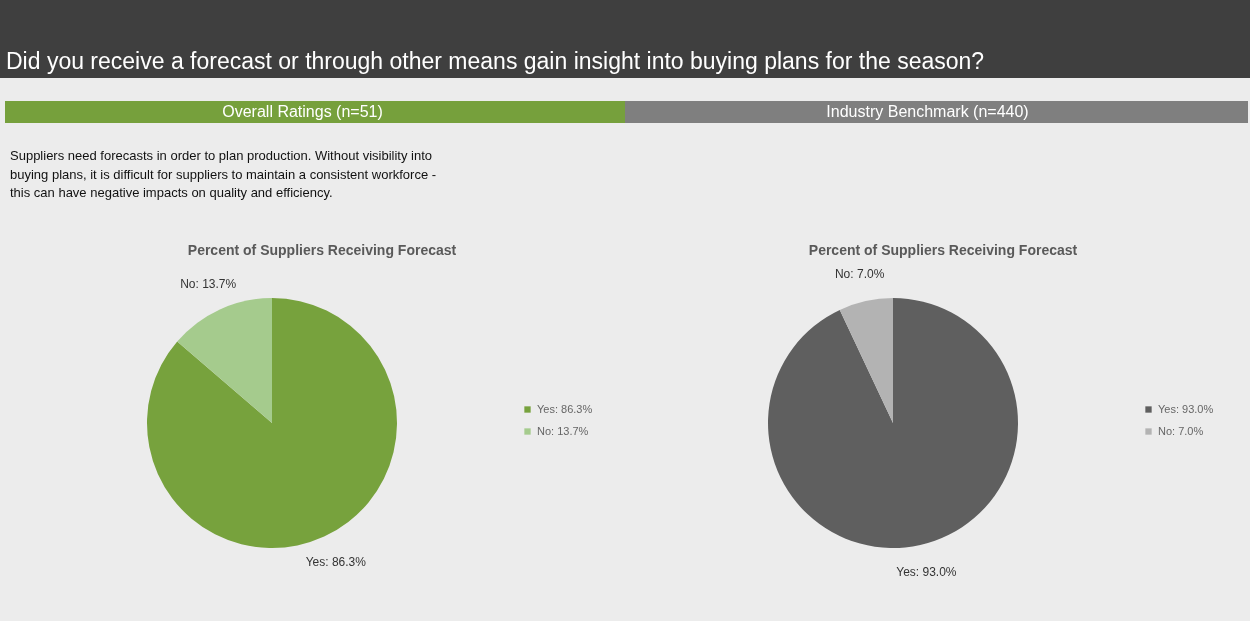 The width and height of the screenshot is (1250, 621). I want to click on legend-label: No: 13.7%, so click(563, 430).